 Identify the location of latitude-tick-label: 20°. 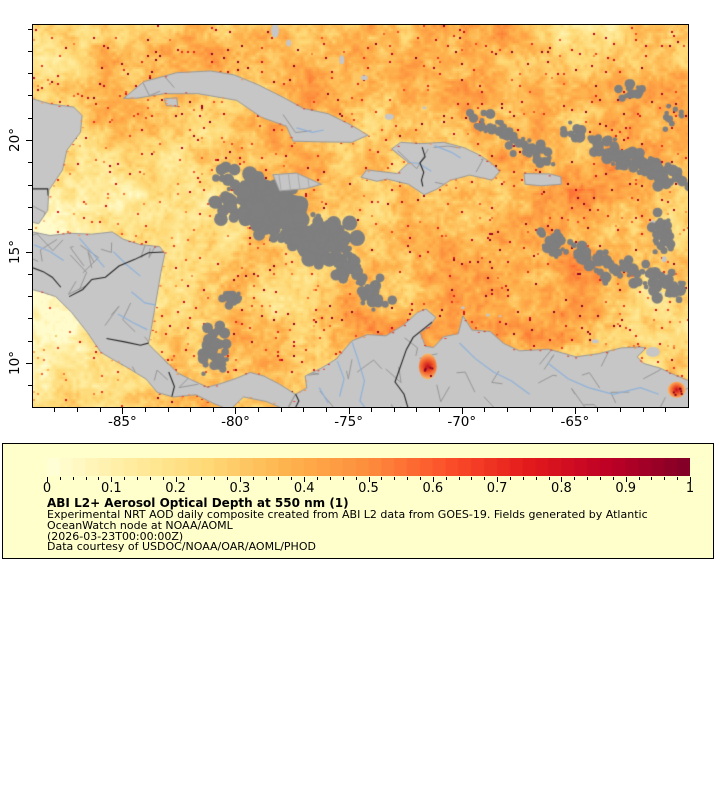
(15, 140).